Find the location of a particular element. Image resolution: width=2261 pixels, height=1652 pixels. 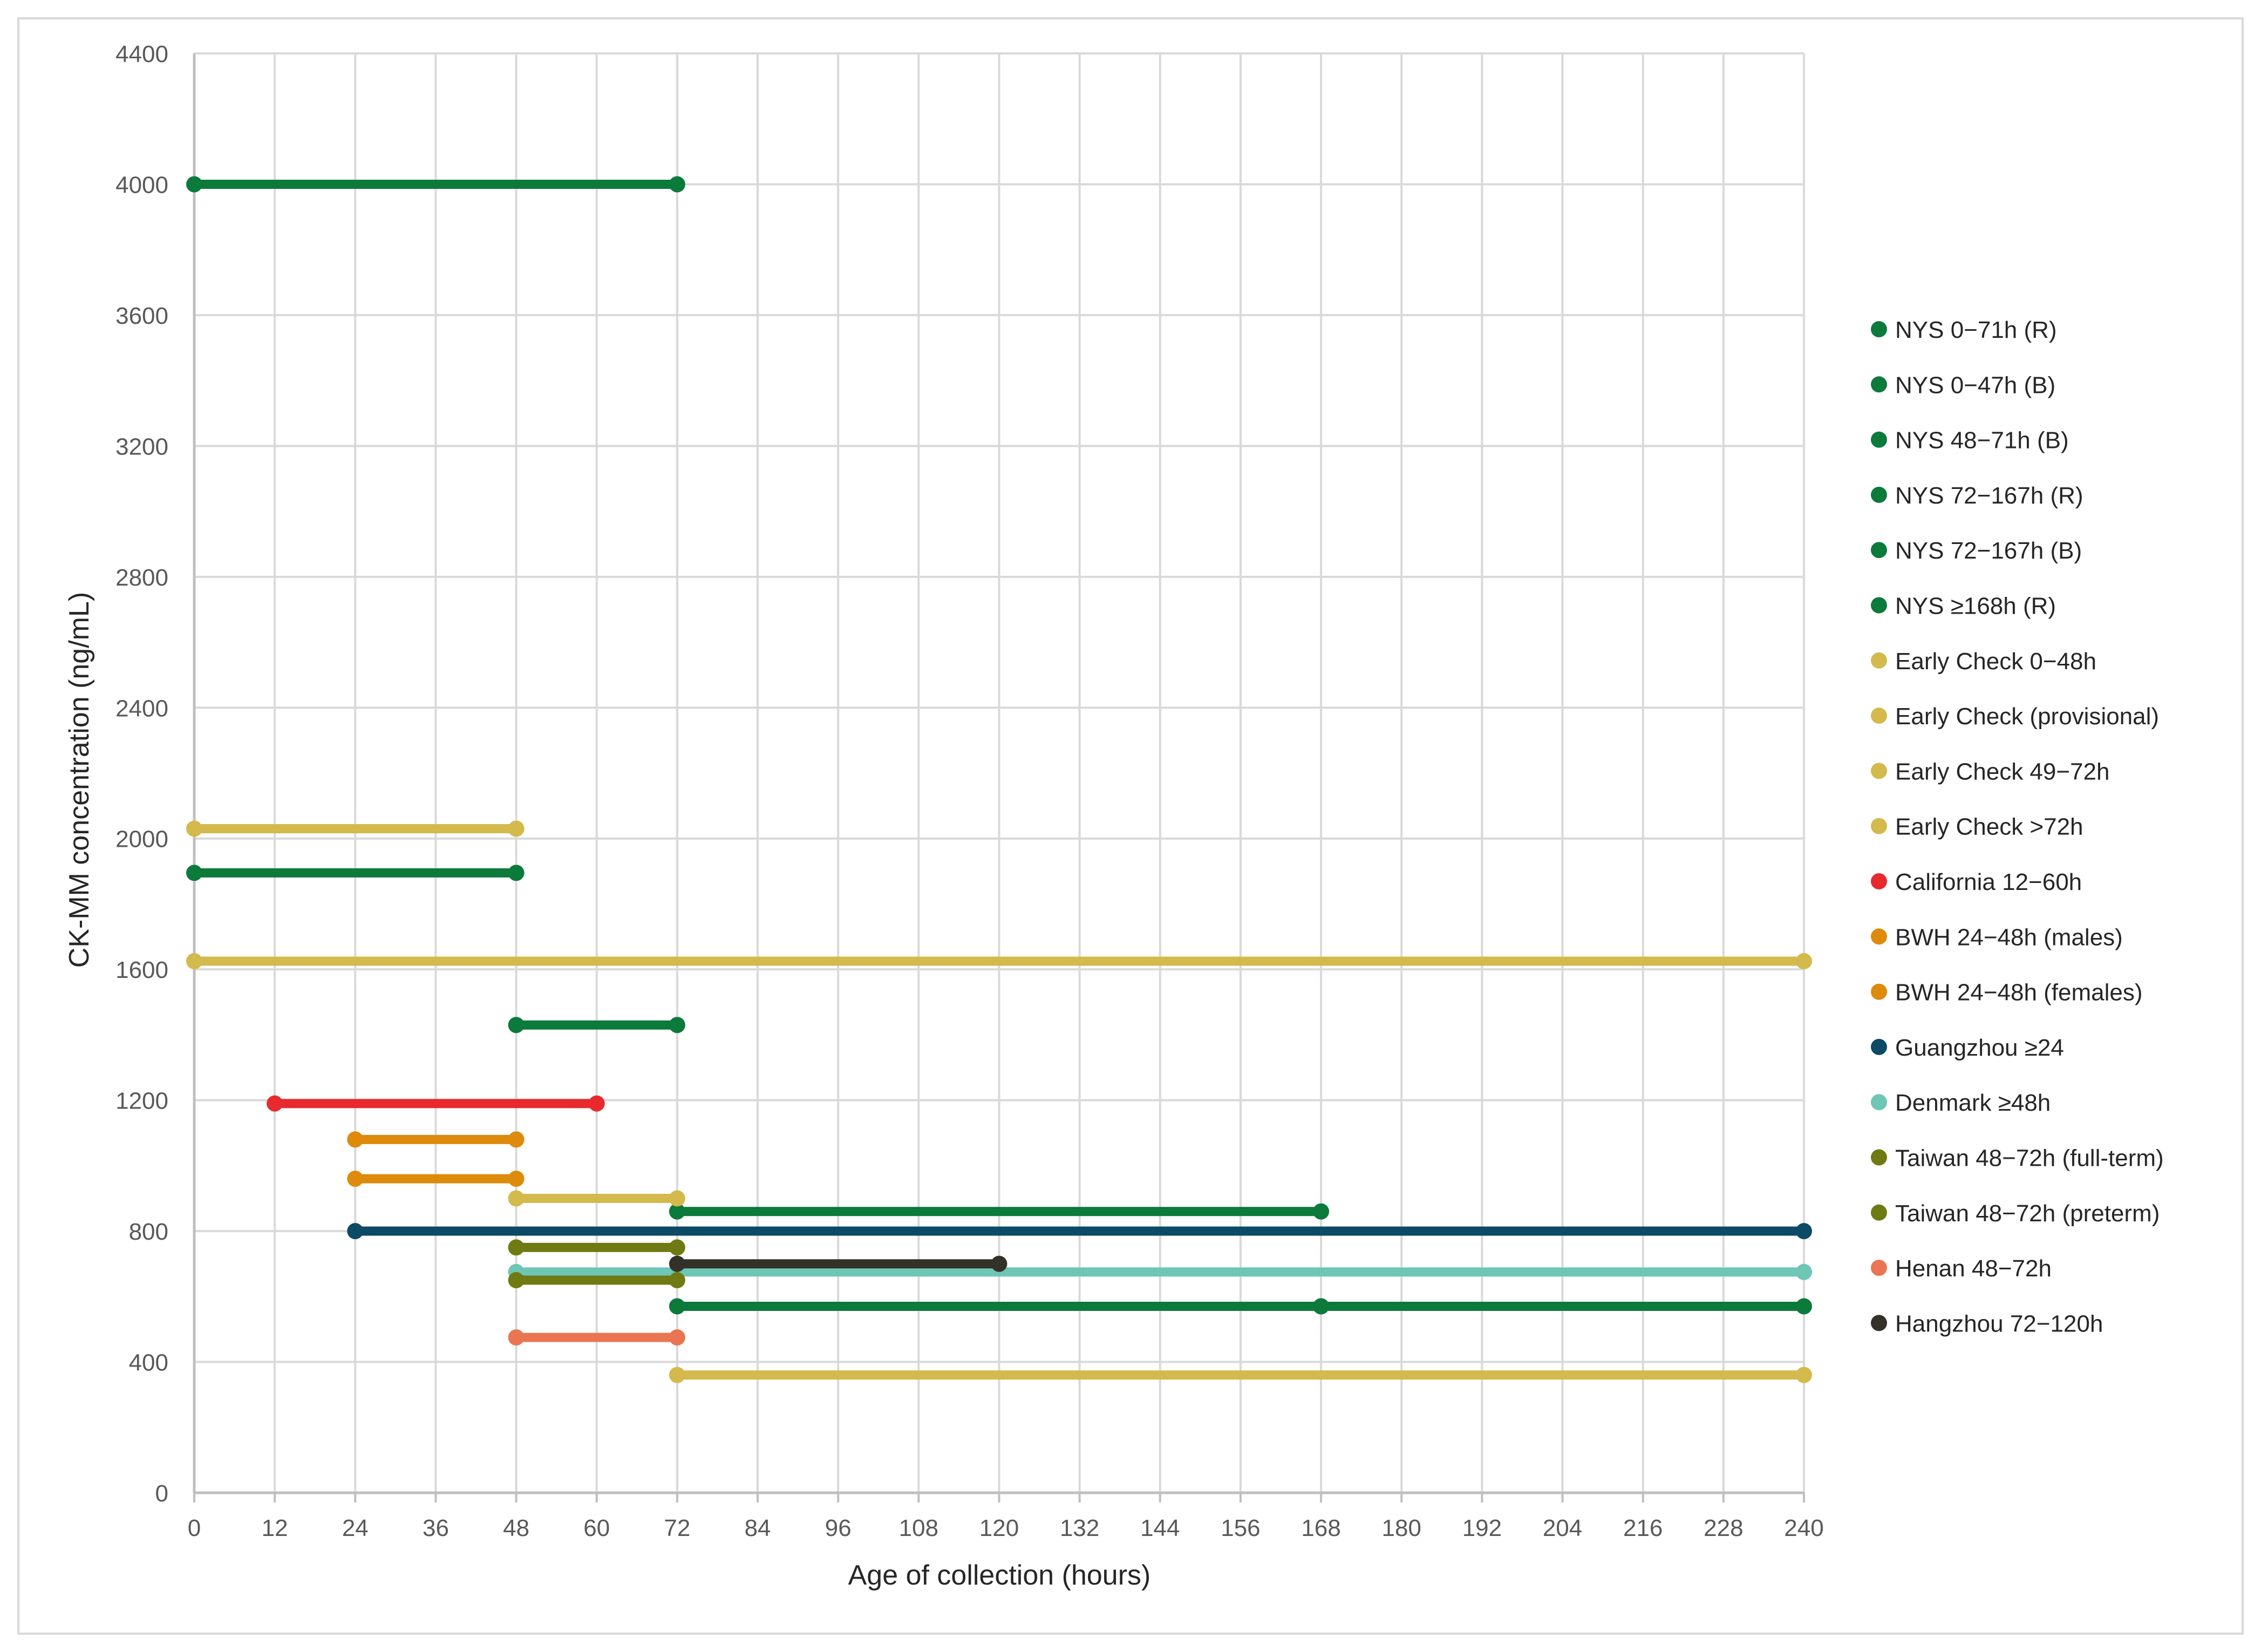

legend-item: NYS 0−71h (R) is located at coordinates (1964, 330).